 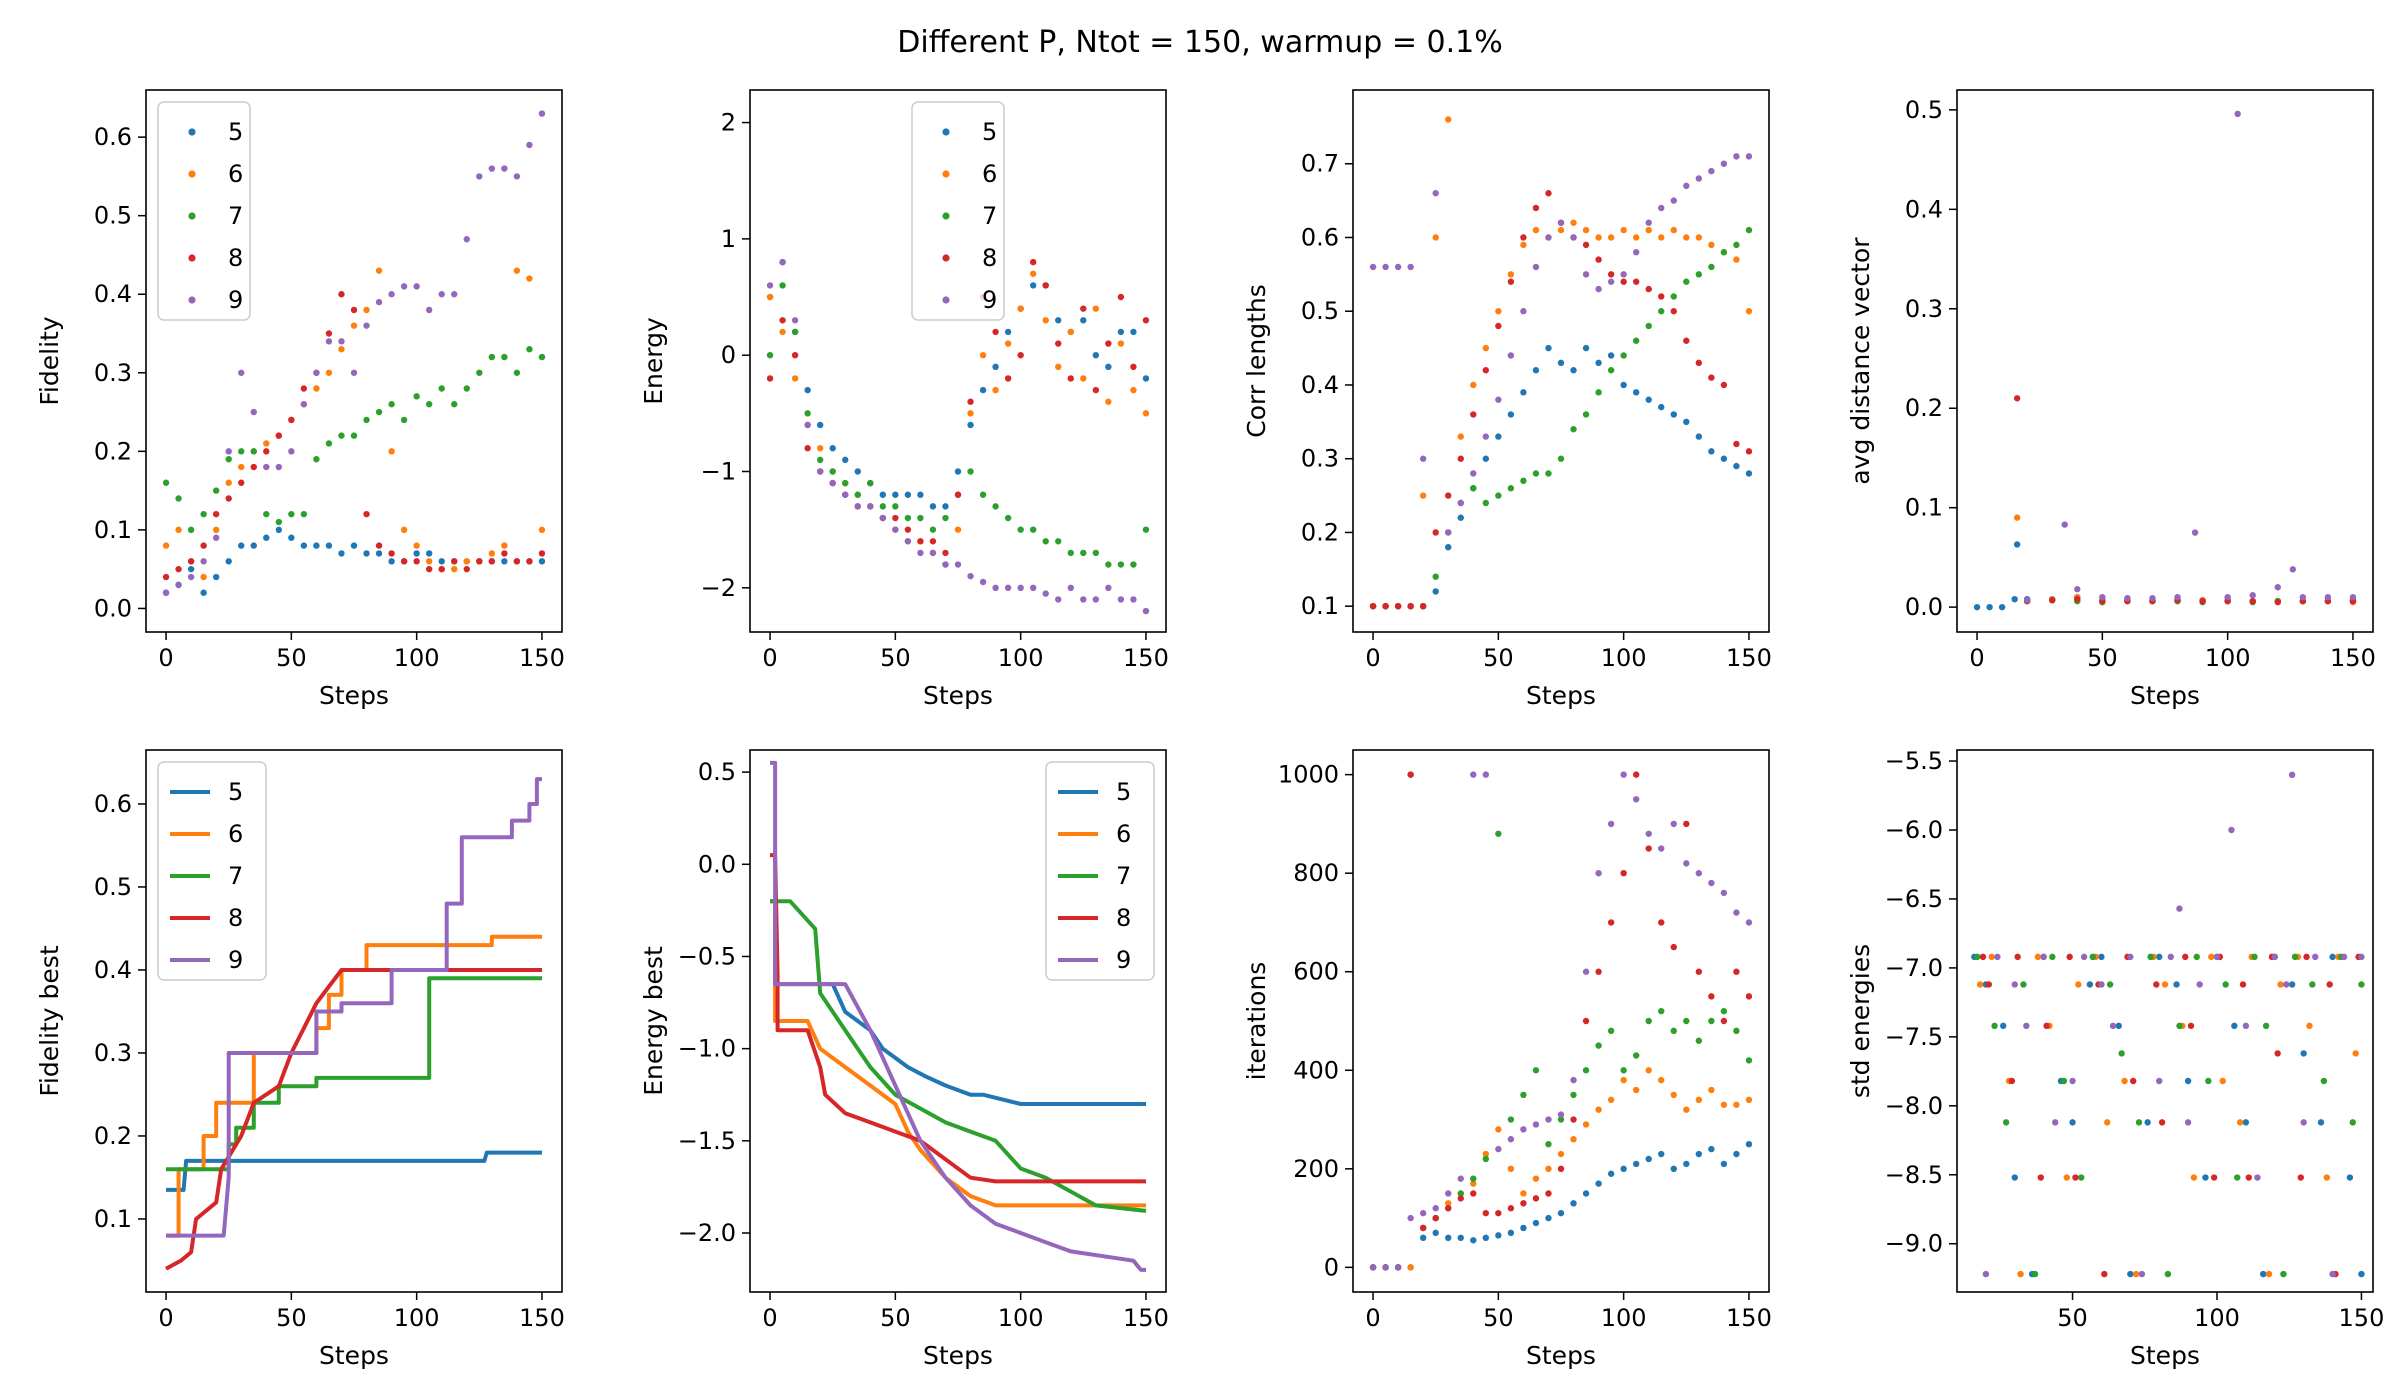 What do you see at coordinates (1860, 361) in the screenshot?
I see `y-axis-label: avg distance vector` at bounding box center [1860, 361].